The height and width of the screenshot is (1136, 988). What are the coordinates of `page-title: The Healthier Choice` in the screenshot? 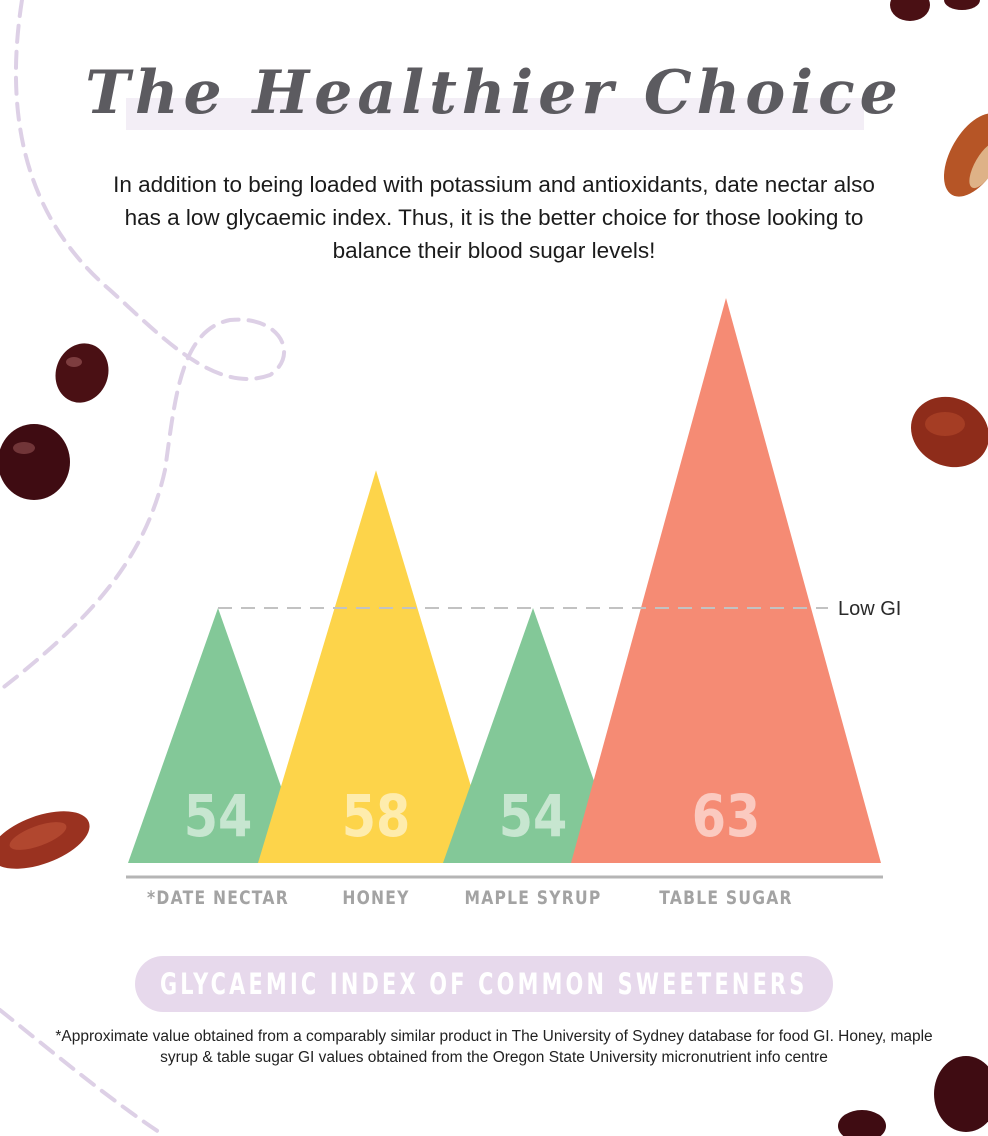 It's located at (494, 93).